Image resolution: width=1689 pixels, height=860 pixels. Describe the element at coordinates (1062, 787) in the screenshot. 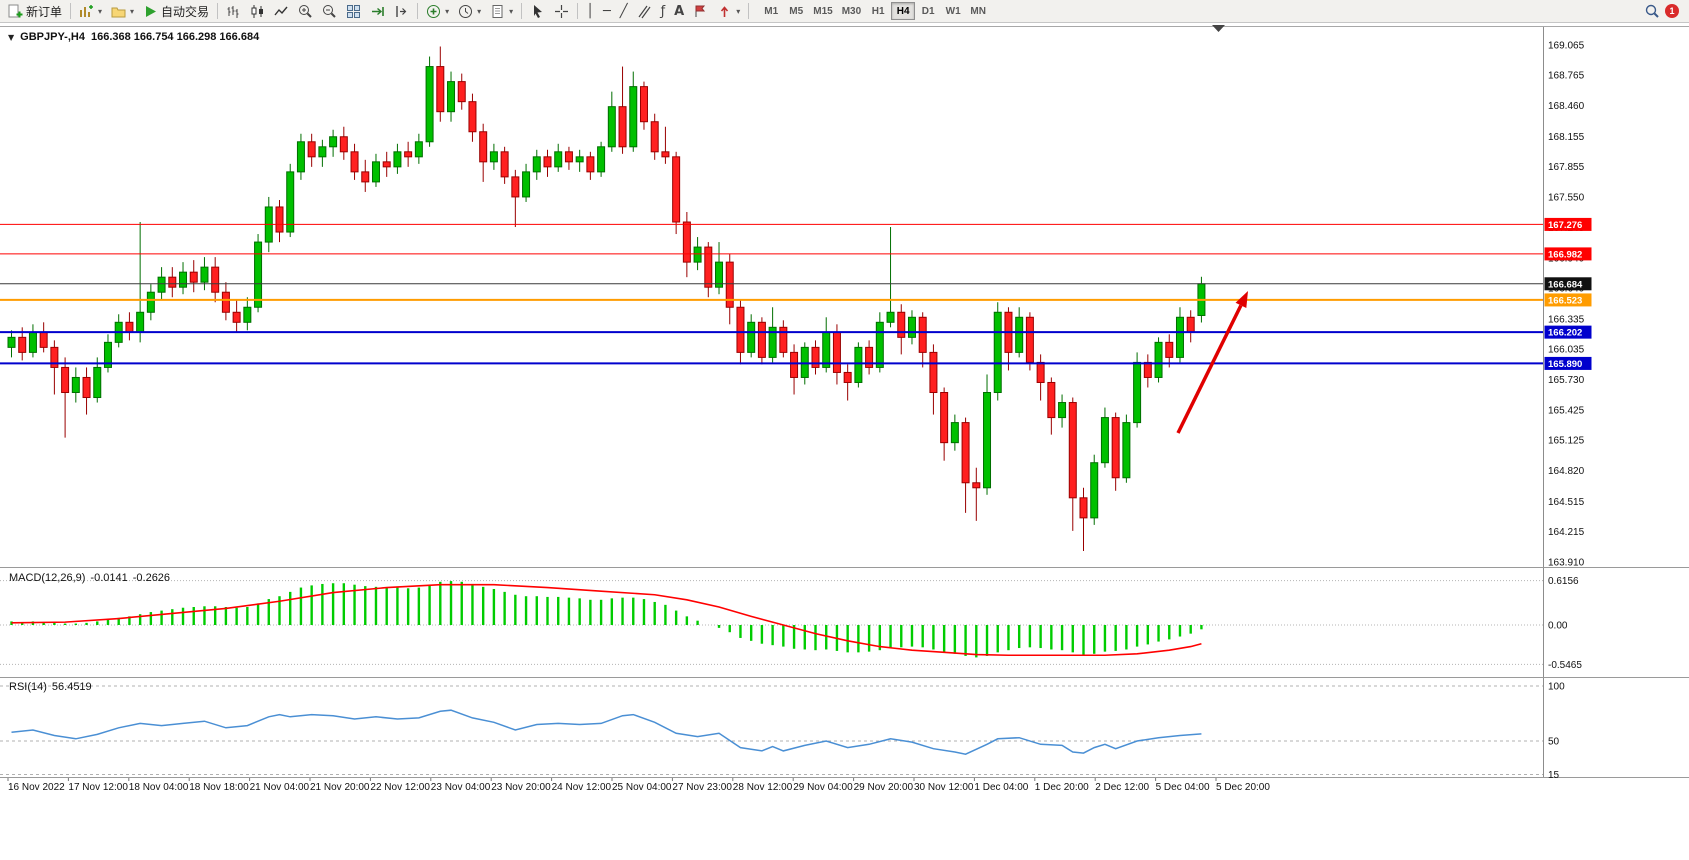

I see `time-tick-label: 1 Dec 20:00` at that location.